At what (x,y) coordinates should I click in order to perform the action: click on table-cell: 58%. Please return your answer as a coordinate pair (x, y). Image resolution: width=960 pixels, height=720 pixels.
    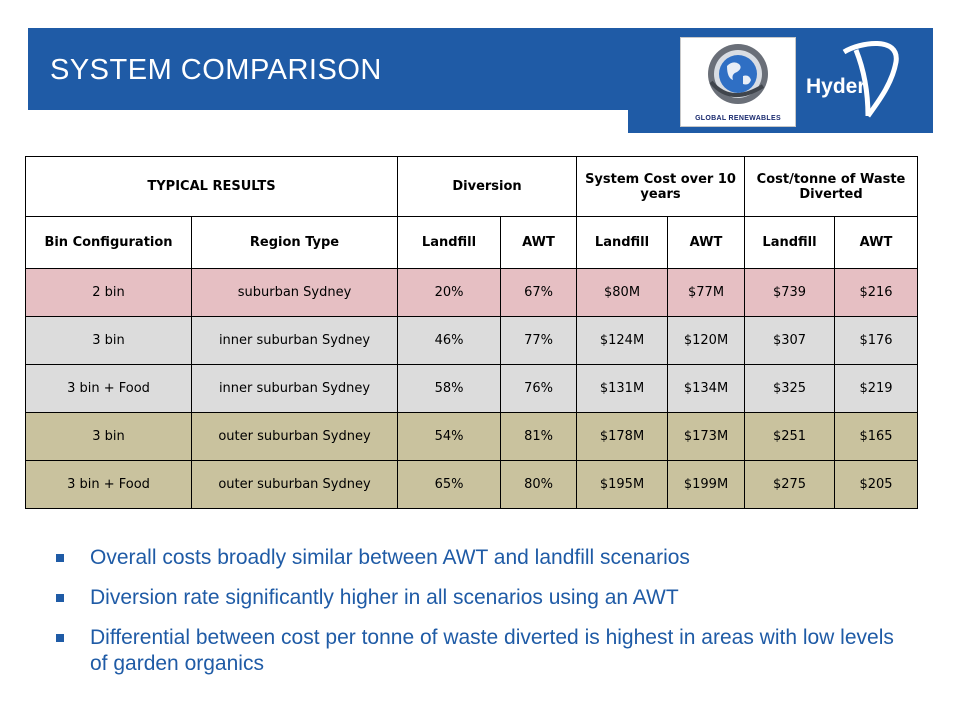
    Looking at the image, I should click on (449, 388).